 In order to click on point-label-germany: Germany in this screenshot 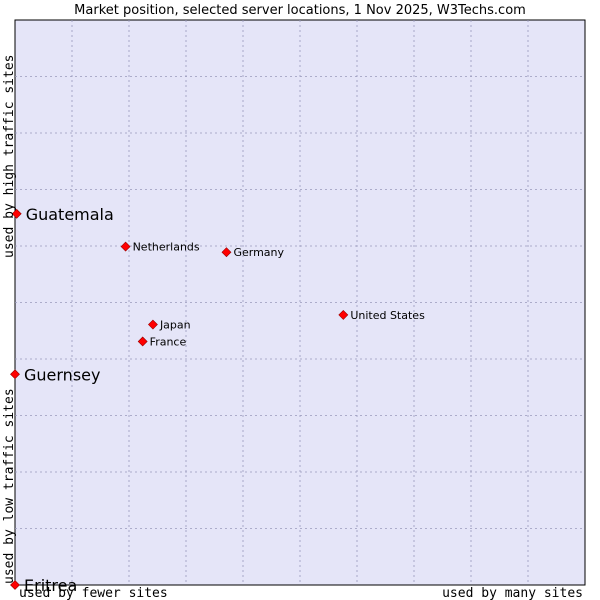, I will do `click(258, 252)`.